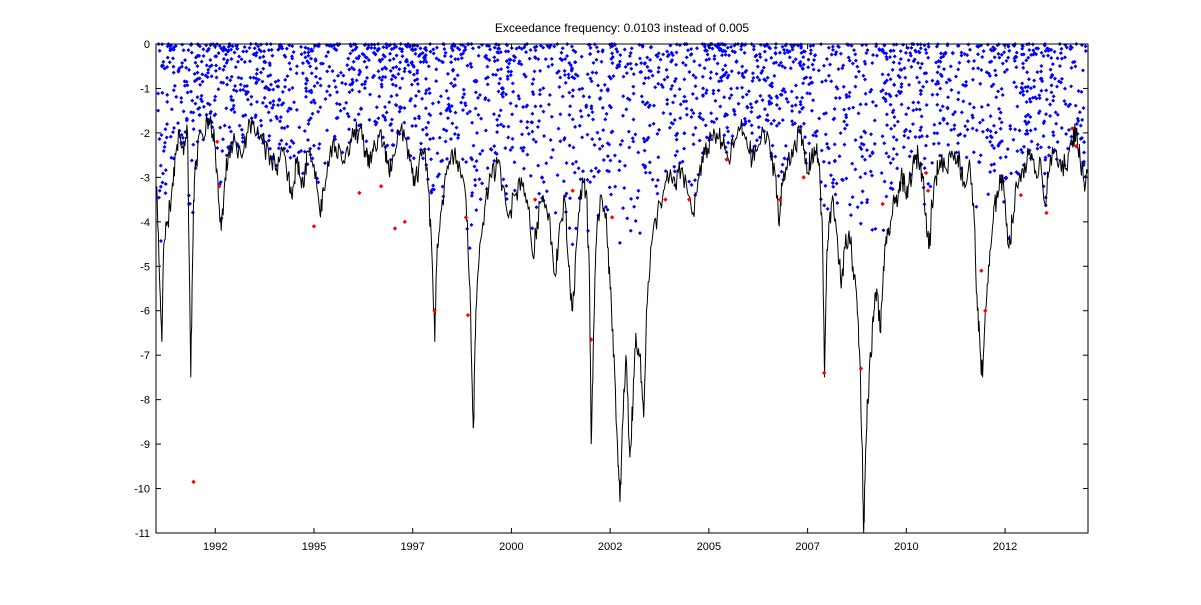  I want to click on exceedance-point, so click(535, 199).